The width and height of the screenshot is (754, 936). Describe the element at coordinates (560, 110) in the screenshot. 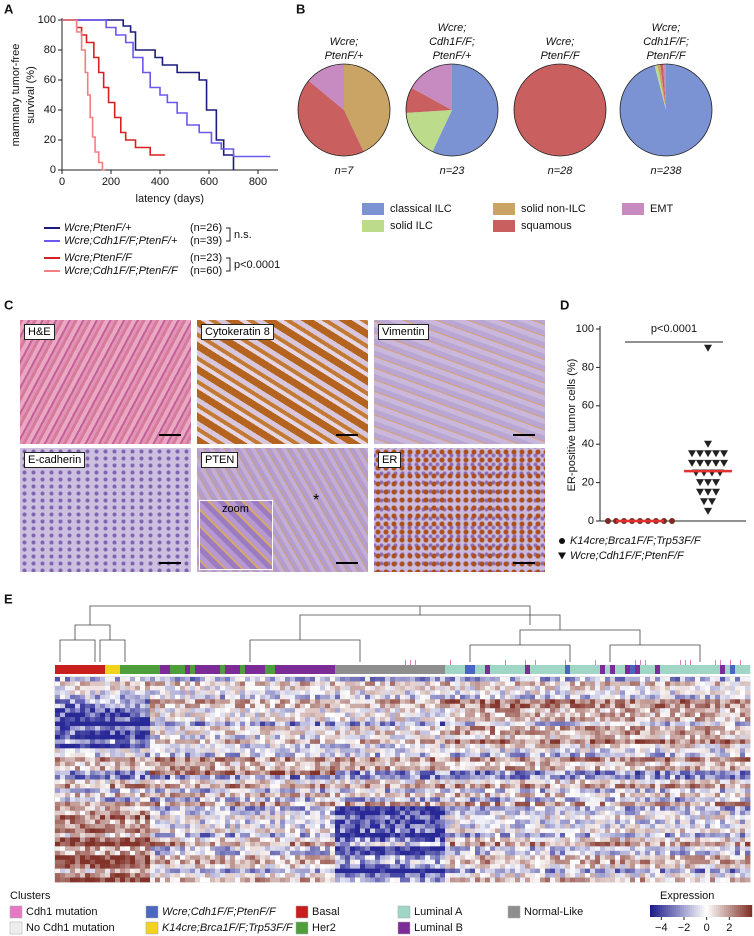

I see `pie-slice` at that location.